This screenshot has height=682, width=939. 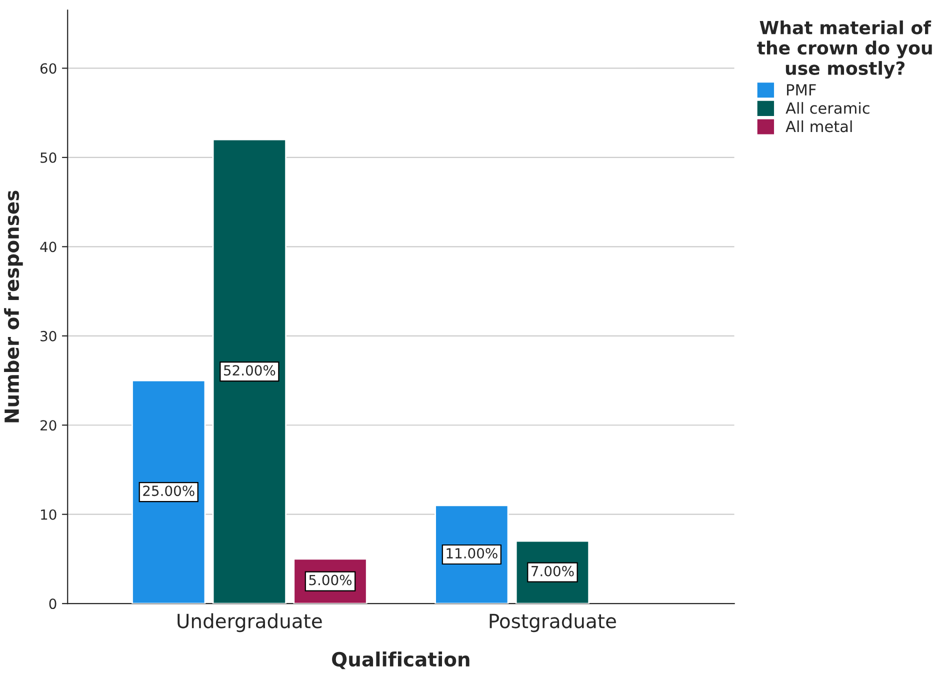 What do you see at coordinates (48, 336) in the screenshot?
I see `y-tick-label: 30` at bounding box center [48, 336].